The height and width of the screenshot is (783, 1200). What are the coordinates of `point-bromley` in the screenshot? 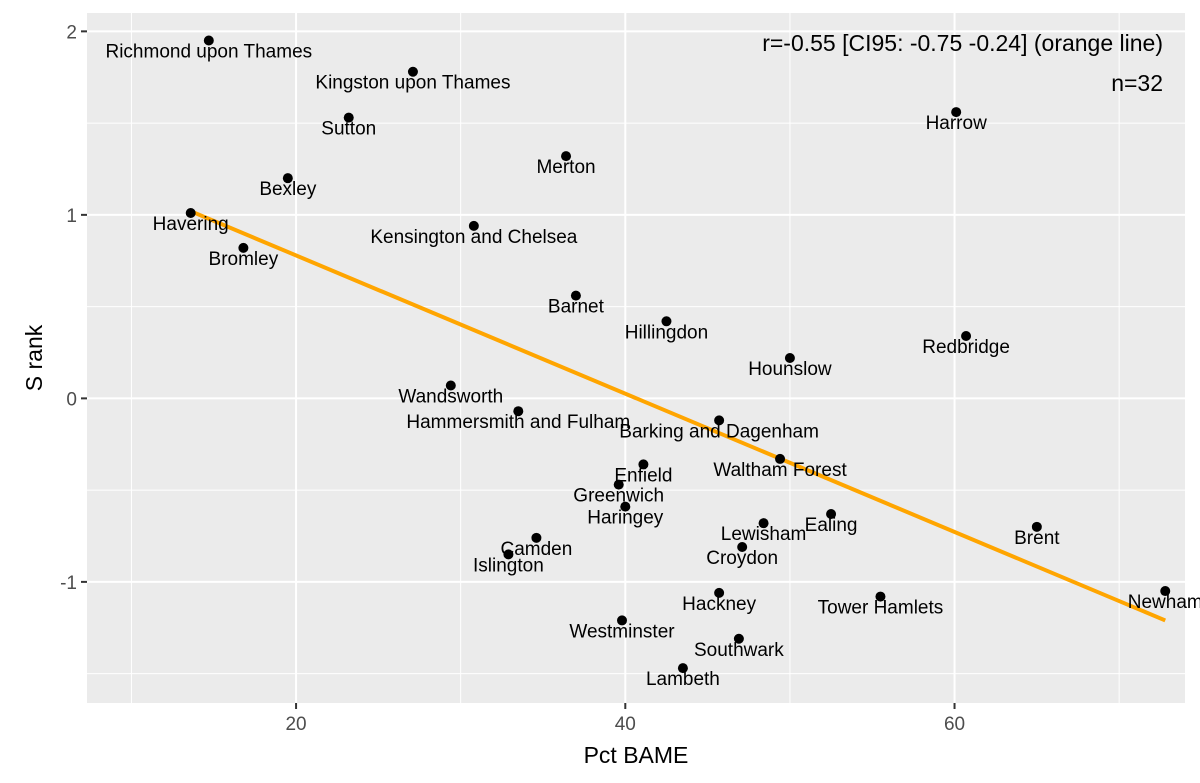 It's located at (243, 247).